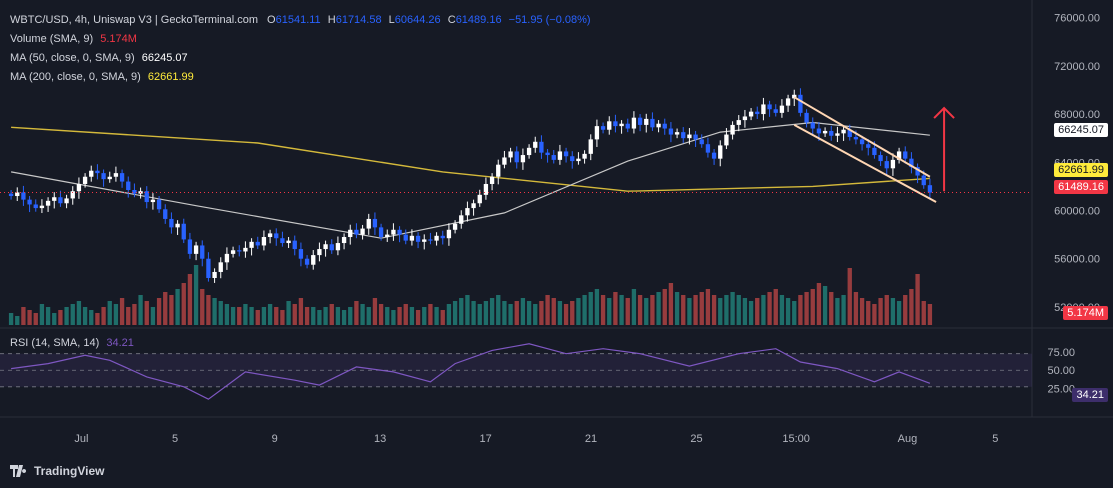  What do you see at coordinates (1077, 260) in the screenshot?
I see `price-tick-label: 56000.00` at bounding box center [1077, 260].